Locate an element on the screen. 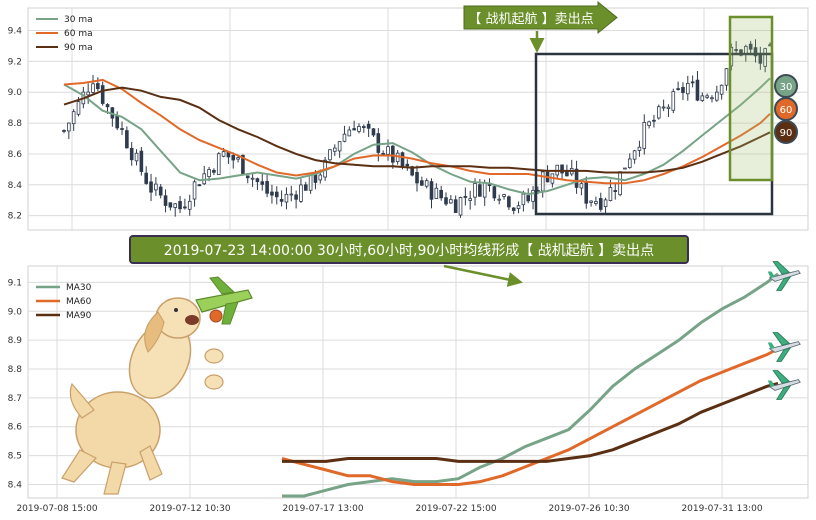 This screenshot has height=520, width=816. bottom-y-tick-label: 8.5 is located at coordinates (15, 457).